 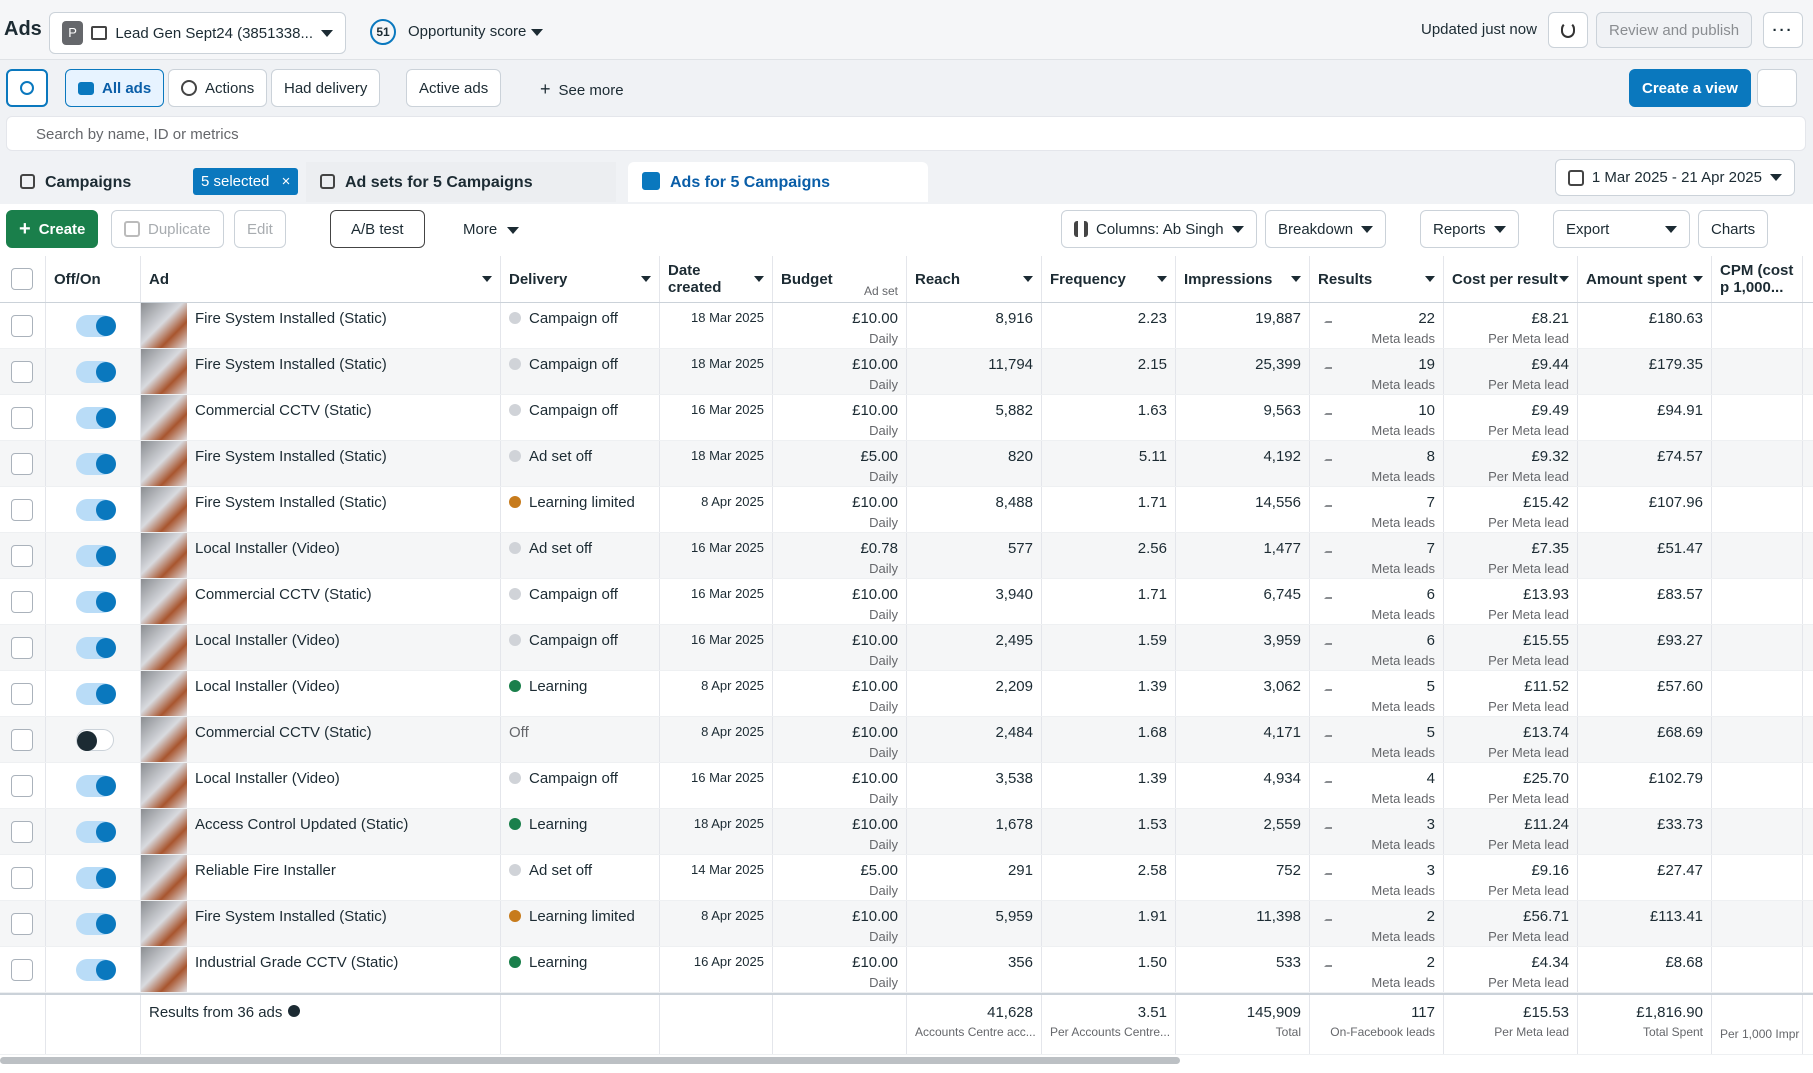 I want to click on ab-test-button: A/B test, so click(x=377, y=229).